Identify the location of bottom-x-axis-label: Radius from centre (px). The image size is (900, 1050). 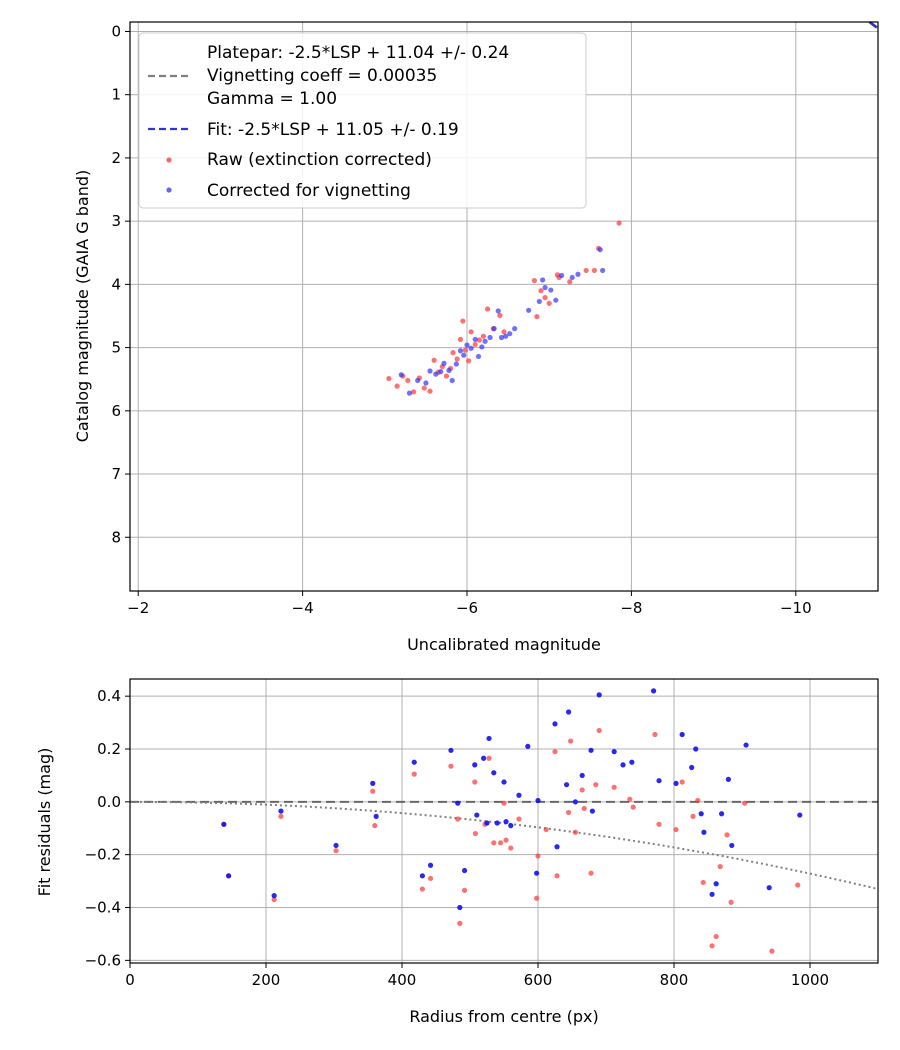
(503, 1016).